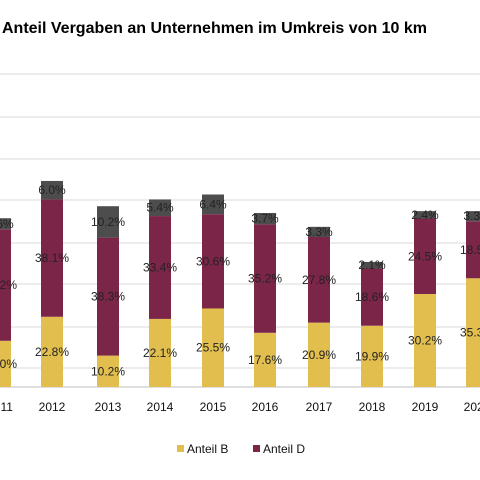 This screenshot has width=480, height=480. What do you see at coordinates (425, 407) in the screenshot?
I see `x-tick-label: 2019` at bounding box center [425, 407].